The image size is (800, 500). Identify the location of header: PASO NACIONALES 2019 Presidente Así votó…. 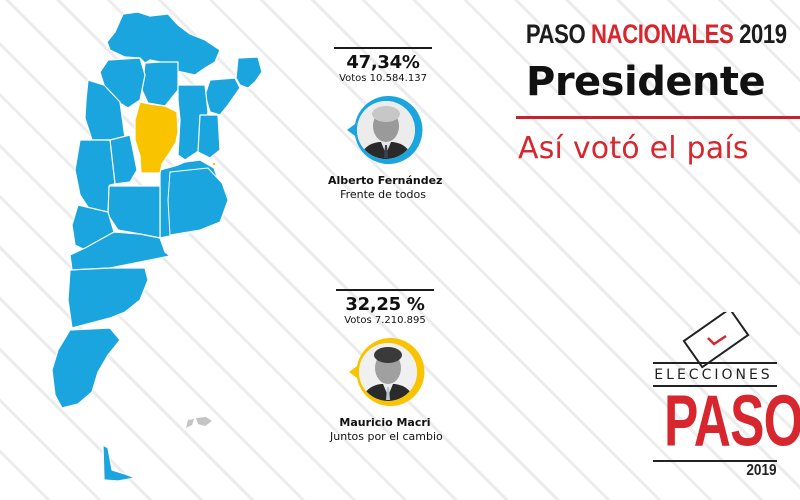
(658, 92).